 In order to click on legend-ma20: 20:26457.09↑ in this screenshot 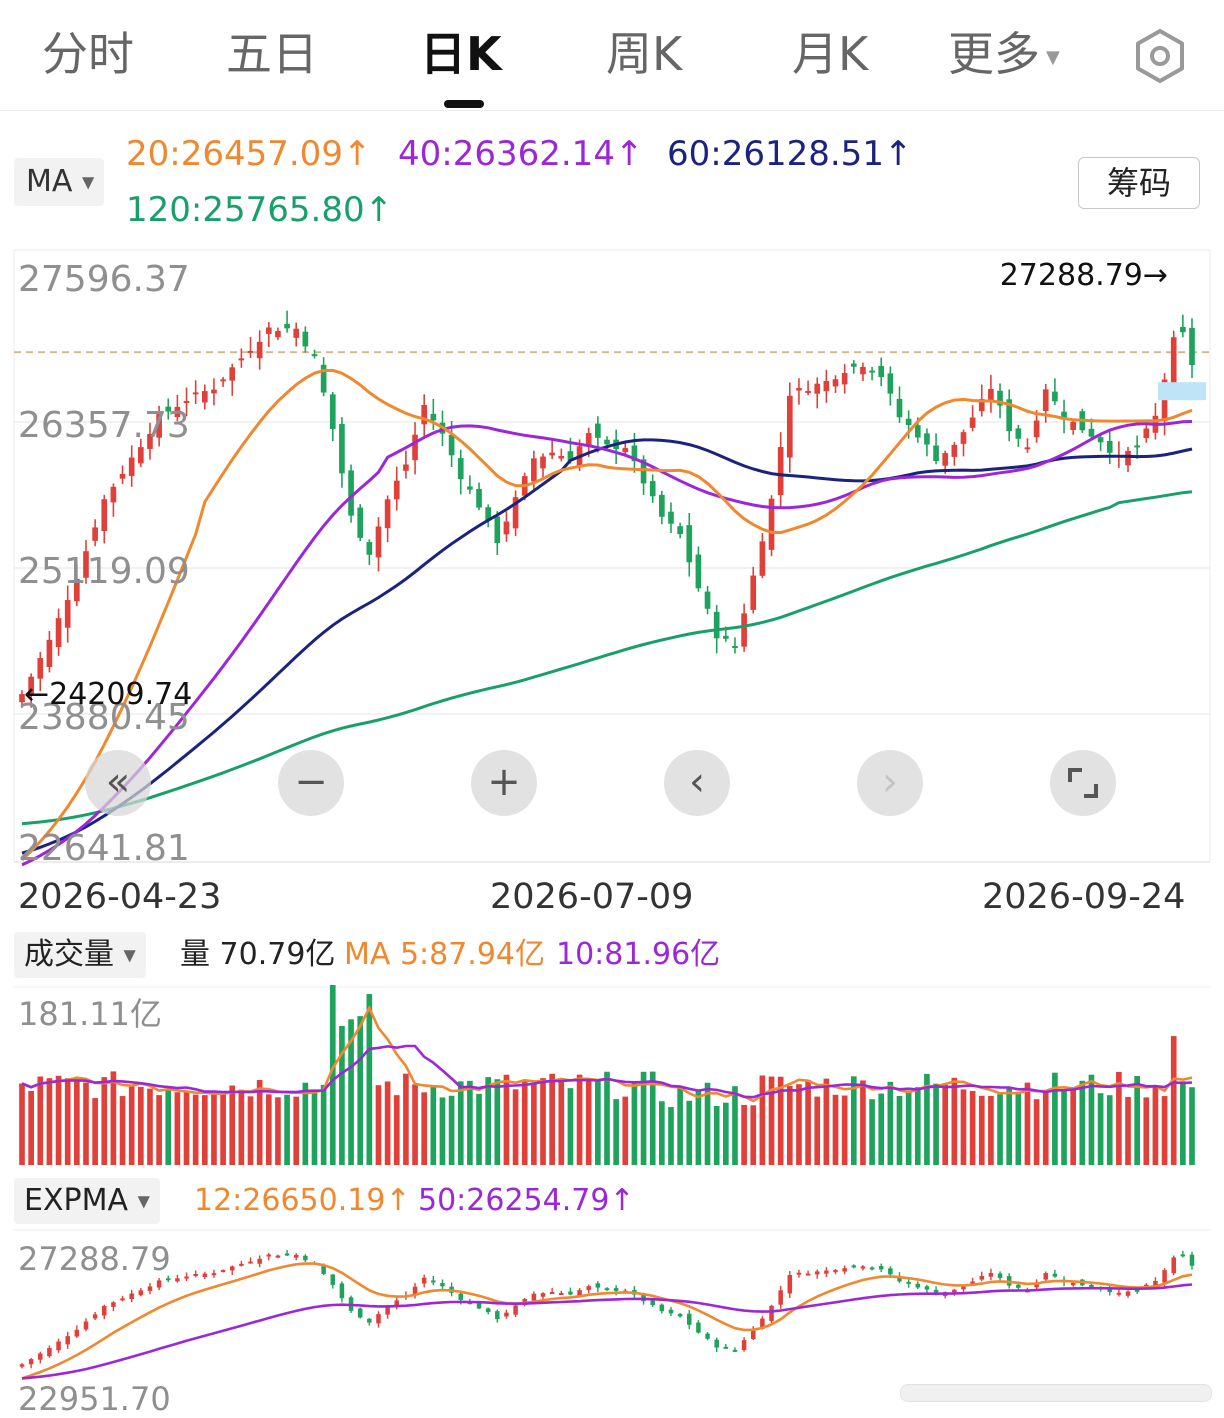, I will do `click(249, 154)`.